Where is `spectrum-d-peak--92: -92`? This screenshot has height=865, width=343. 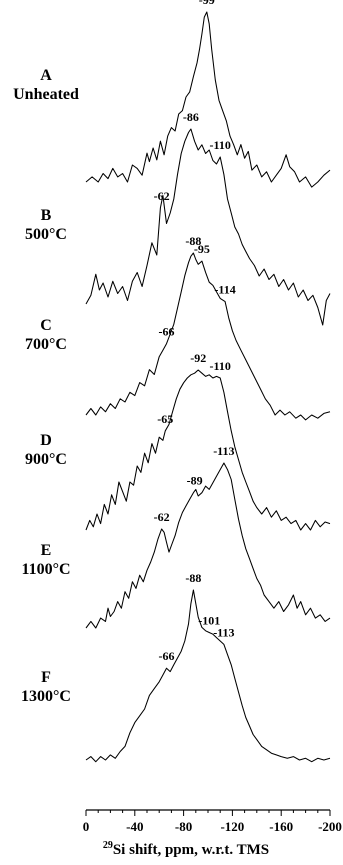 spectrum-d-peak--92: -92 is located at coordinates (198, 358).